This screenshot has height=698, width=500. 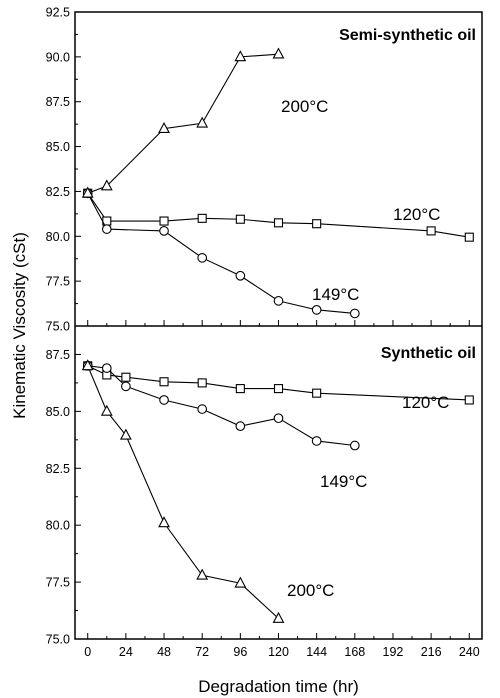 What do you see at coordinates (428, 353) in the screenshot?
I see `panel-title: Synthetic oil` at bounding box center [428, 353].